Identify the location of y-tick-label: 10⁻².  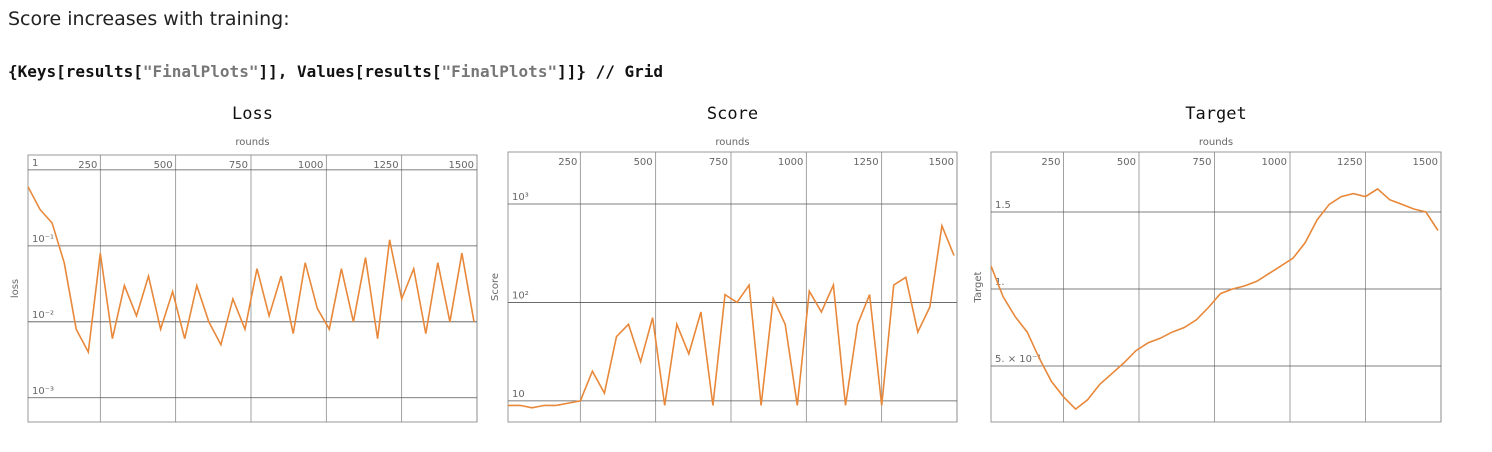
(43, 315).